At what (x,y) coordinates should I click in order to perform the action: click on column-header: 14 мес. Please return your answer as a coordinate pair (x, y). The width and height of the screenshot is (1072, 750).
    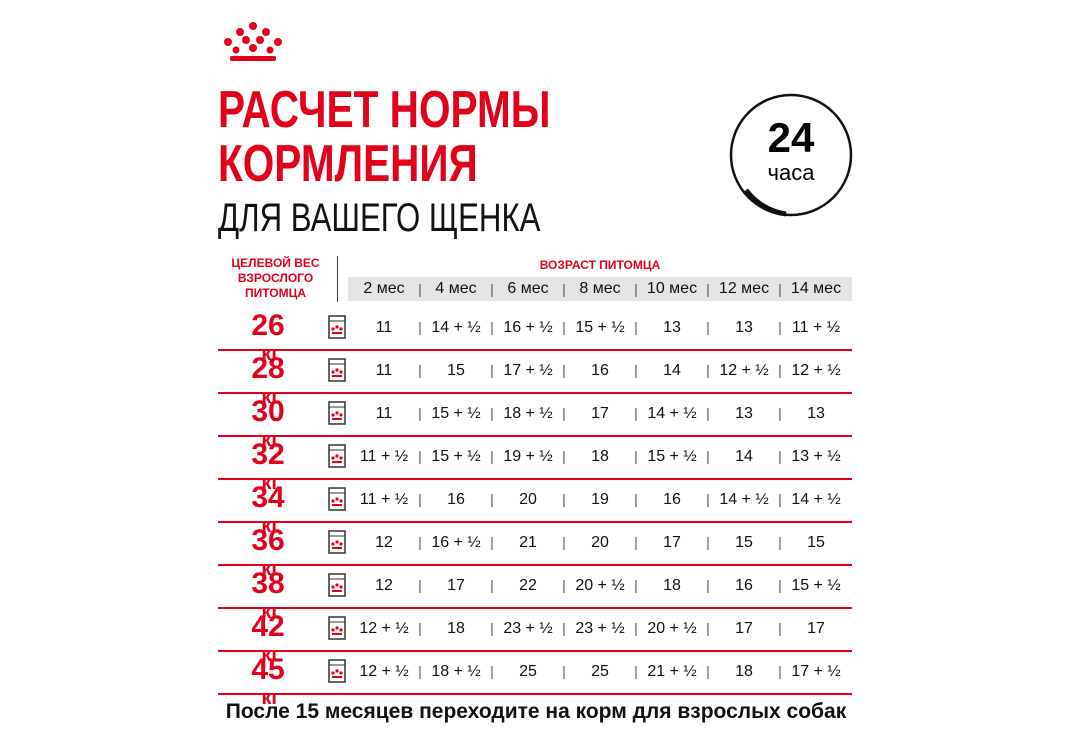
    Looking at the image, I should click on (816, 288).